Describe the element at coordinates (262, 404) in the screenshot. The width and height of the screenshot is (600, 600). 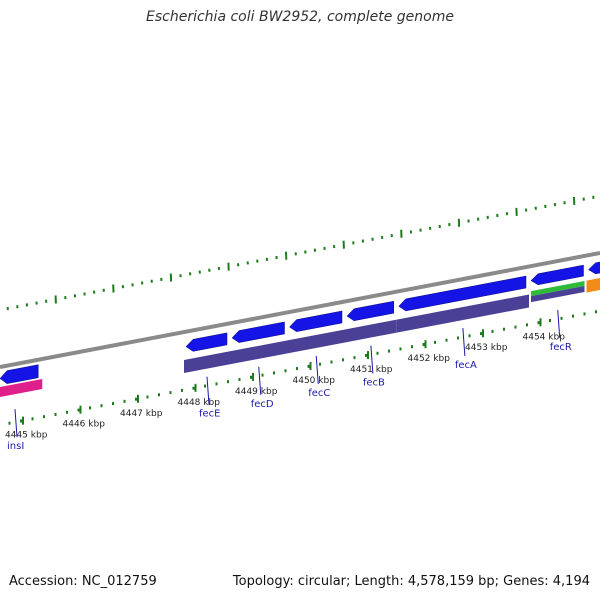
I see `fecD-label: fecD` at that location.